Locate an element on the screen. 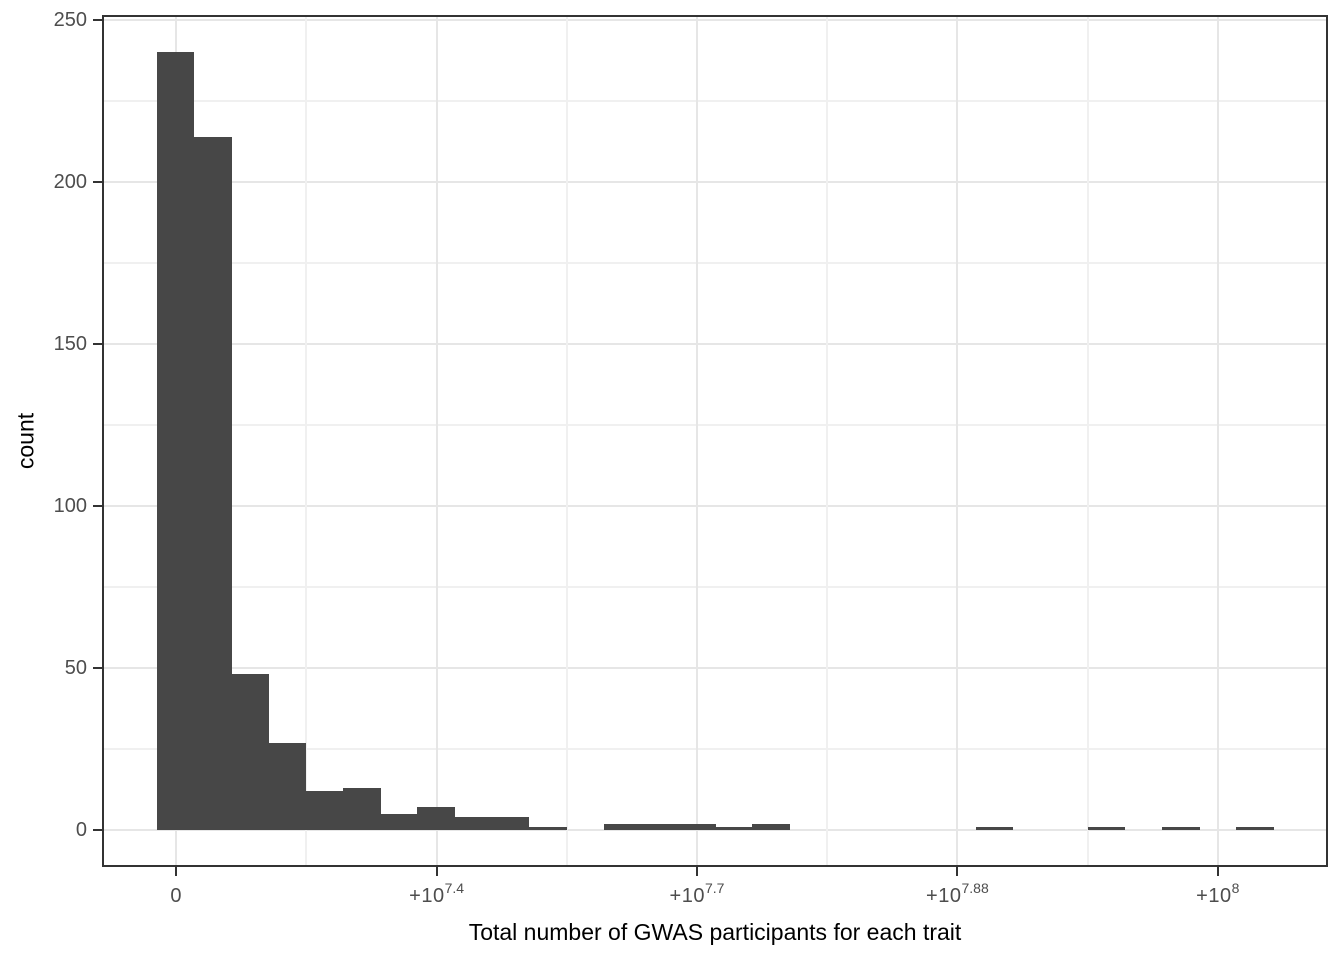  x-tick-label: +107.4 is located at coordinates (436, 894).